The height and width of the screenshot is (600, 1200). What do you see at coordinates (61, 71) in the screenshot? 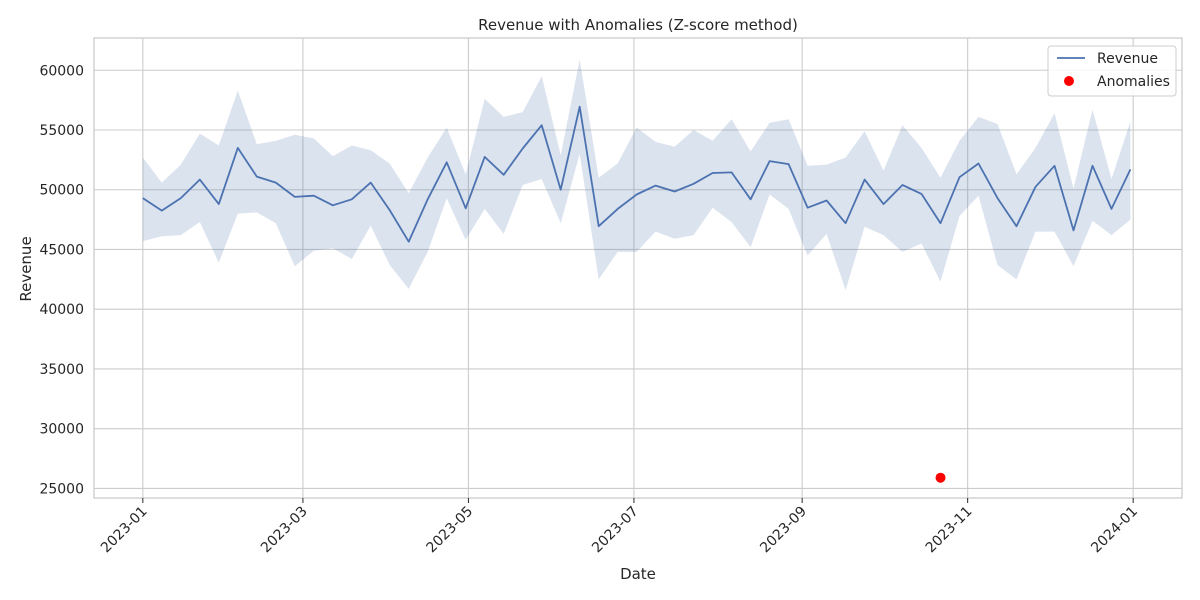
I see `y-tick-label: 60000` at bounding box center [61, 71].